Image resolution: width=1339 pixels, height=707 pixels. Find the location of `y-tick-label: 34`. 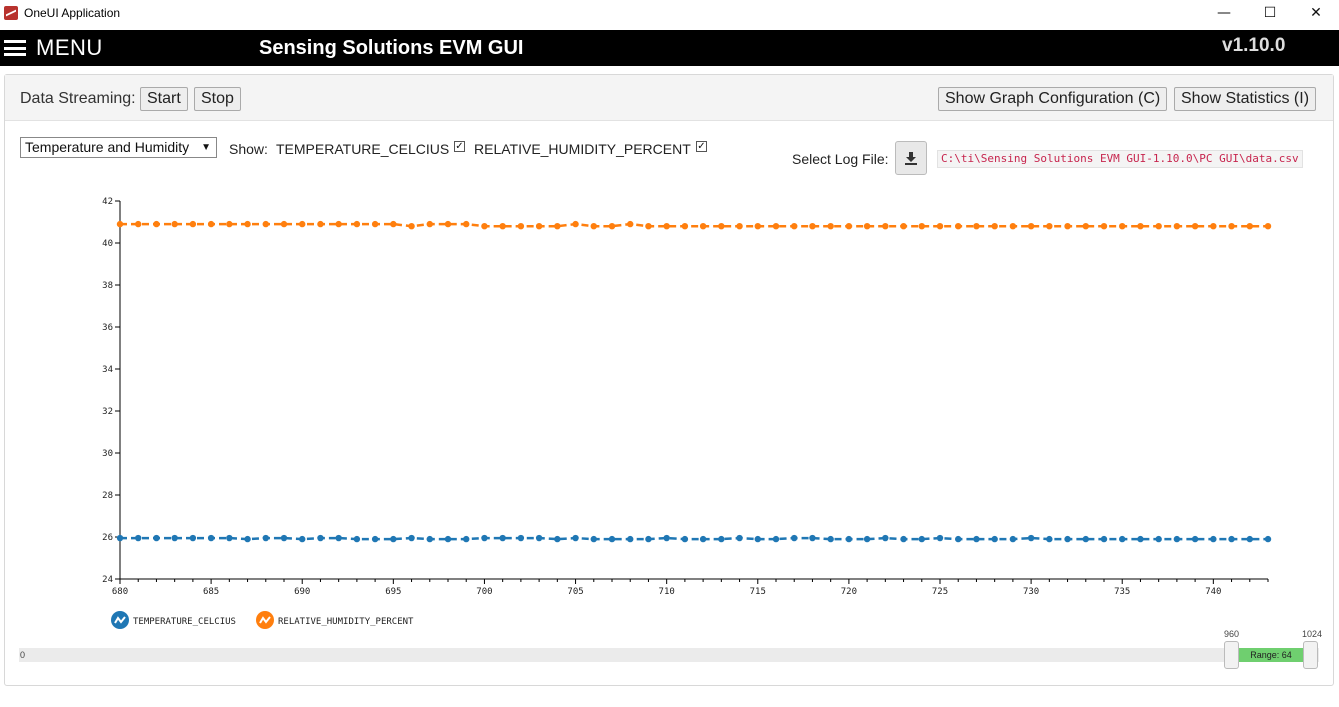

y-tick-label: 34 is located at coordinates (107, 370).